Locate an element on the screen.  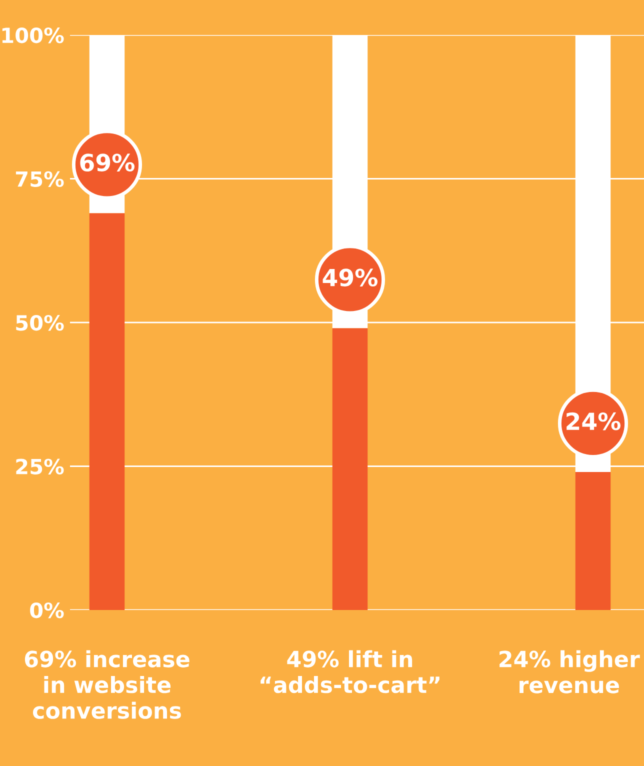
data-label: 69% is located at coordinates (107, 163).